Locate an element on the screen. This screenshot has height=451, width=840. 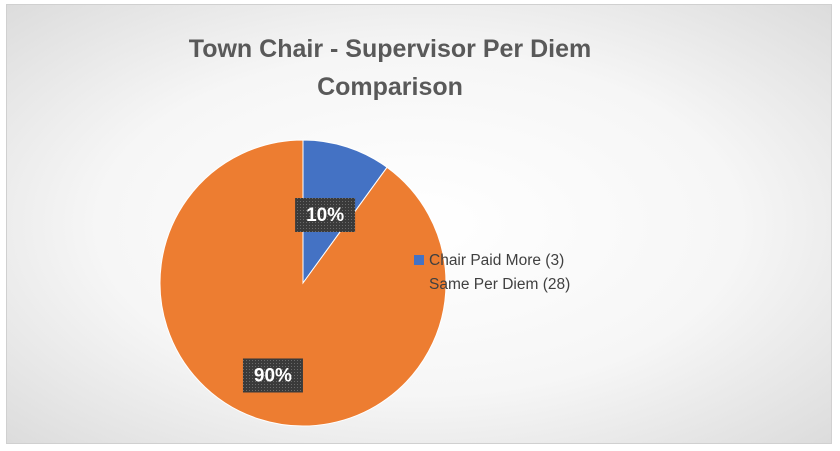
legend-label: Chair Paid More (3) is located at coordinates (496, 260).